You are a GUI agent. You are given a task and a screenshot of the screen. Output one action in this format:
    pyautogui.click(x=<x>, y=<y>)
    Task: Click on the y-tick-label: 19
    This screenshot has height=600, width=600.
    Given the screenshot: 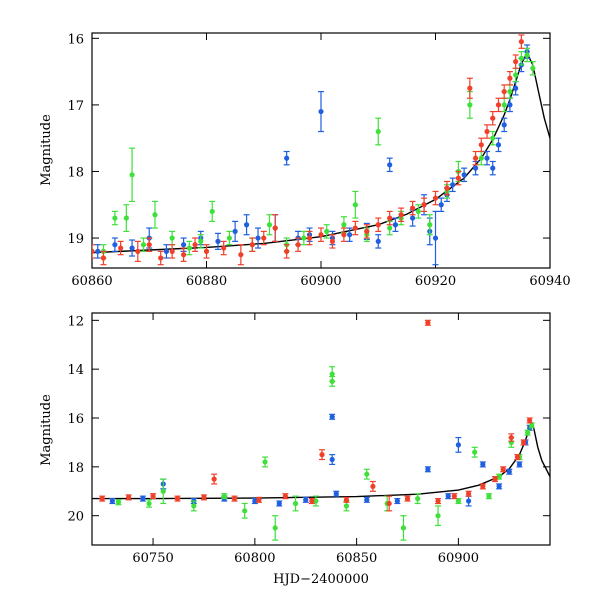 What is the action you would take?
    pyautogui.click(x=75, y=239)
    